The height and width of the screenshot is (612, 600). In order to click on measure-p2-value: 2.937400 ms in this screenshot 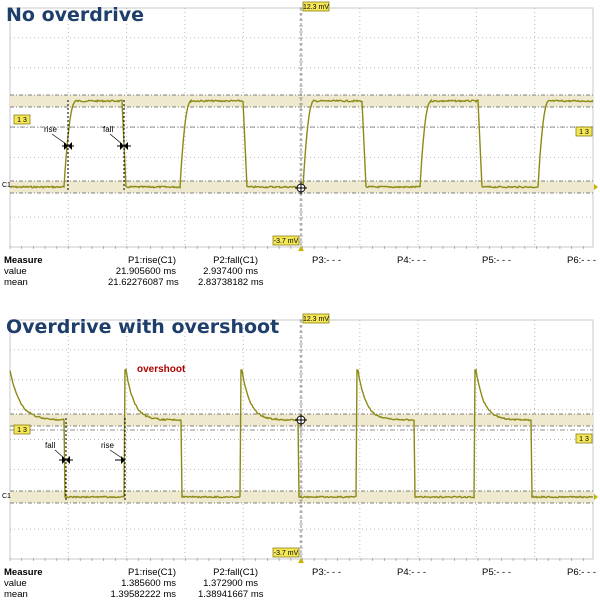, I will do `click(230, 271)`.